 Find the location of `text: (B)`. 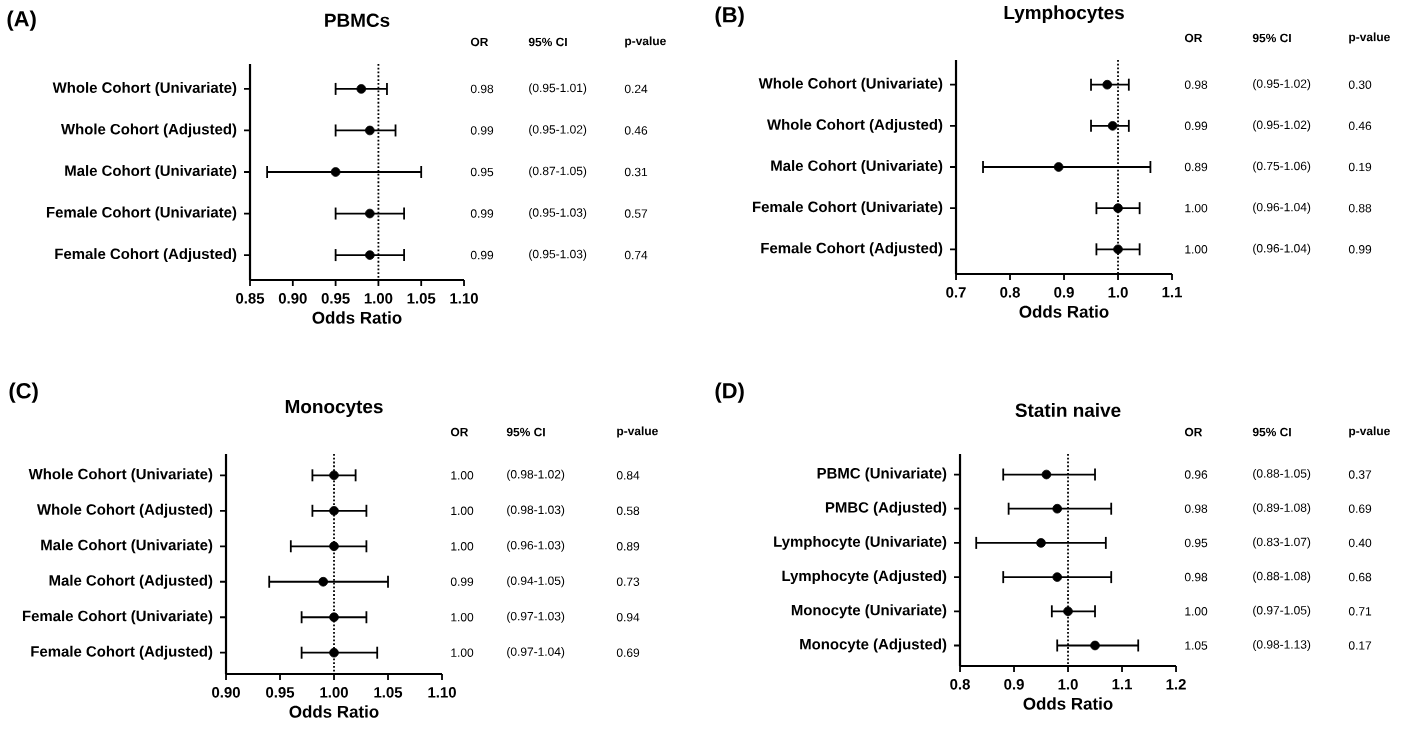

text: (B) is located at coordinates (729, 16).